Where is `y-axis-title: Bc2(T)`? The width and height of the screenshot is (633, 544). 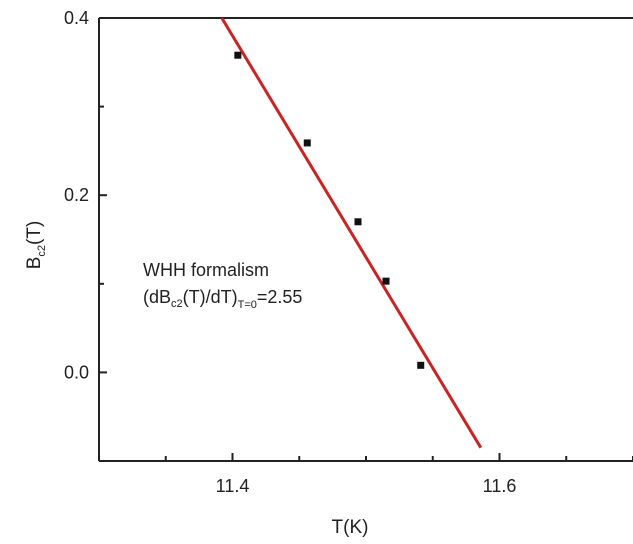
y-axis-title: Bc2(T) is located at coordinates (36, 245).